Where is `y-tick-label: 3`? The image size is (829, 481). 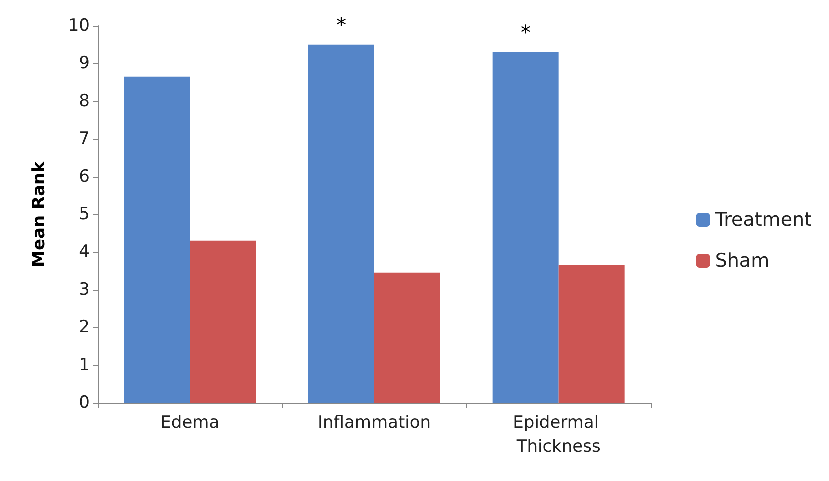
y-tick-label: 3 is located at coordinates (84, 290).